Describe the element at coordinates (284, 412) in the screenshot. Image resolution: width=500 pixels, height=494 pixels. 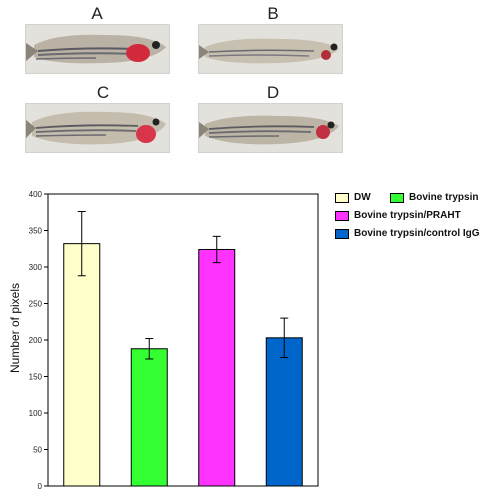
I see `bar-bovine-trypsin-control-igg` at that location.